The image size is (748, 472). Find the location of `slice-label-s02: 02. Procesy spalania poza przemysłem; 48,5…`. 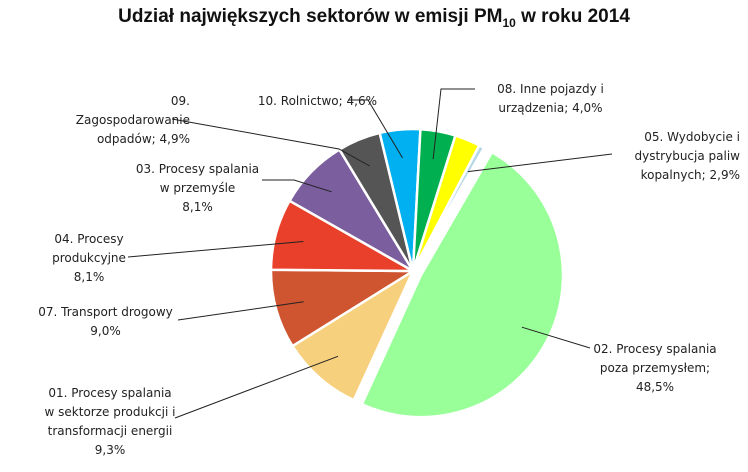

slice-label-s02: 02. Procesy spalania poza przemysłem; 48,5… is located at coordinates (655, 368).